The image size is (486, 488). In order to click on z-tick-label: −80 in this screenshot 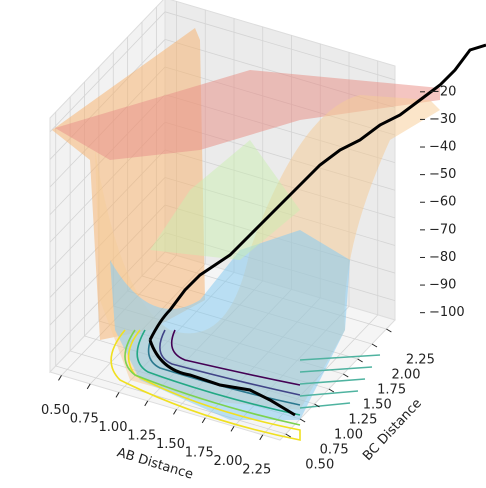, I will do `click(442, 257)`.